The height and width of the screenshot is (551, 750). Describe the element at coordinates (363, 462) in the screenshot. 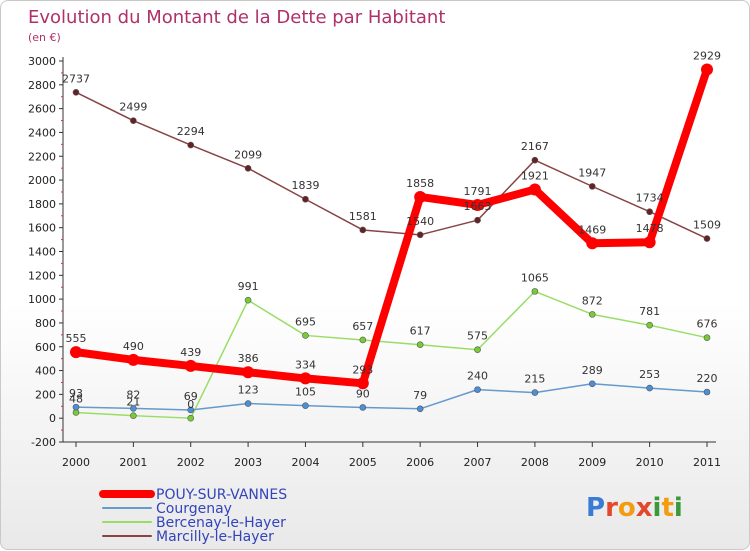

I see `x-tick-label: 2005` at that location.